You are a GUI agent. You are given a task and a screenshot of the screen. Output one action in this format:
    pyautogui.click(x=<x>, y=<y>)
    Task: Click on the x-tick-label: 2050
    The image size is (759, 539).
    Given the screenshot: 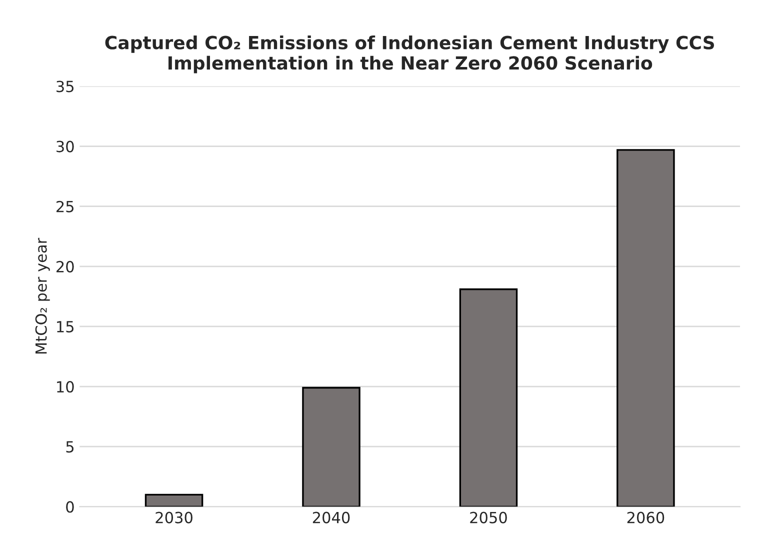 What is the action you would take?
    pyautogui.click(x=488, y=518)
    